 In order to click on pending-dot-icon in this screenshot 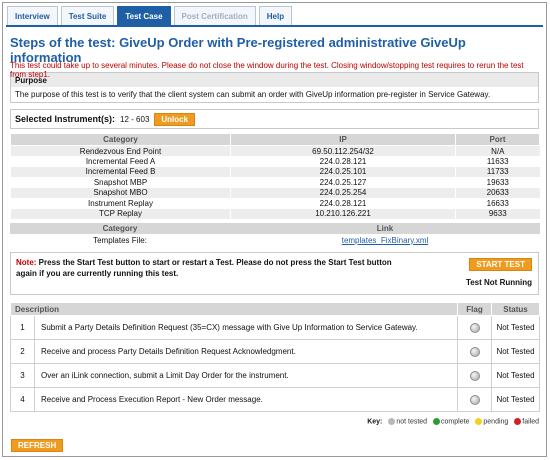, I will do `click(479, 421)`.